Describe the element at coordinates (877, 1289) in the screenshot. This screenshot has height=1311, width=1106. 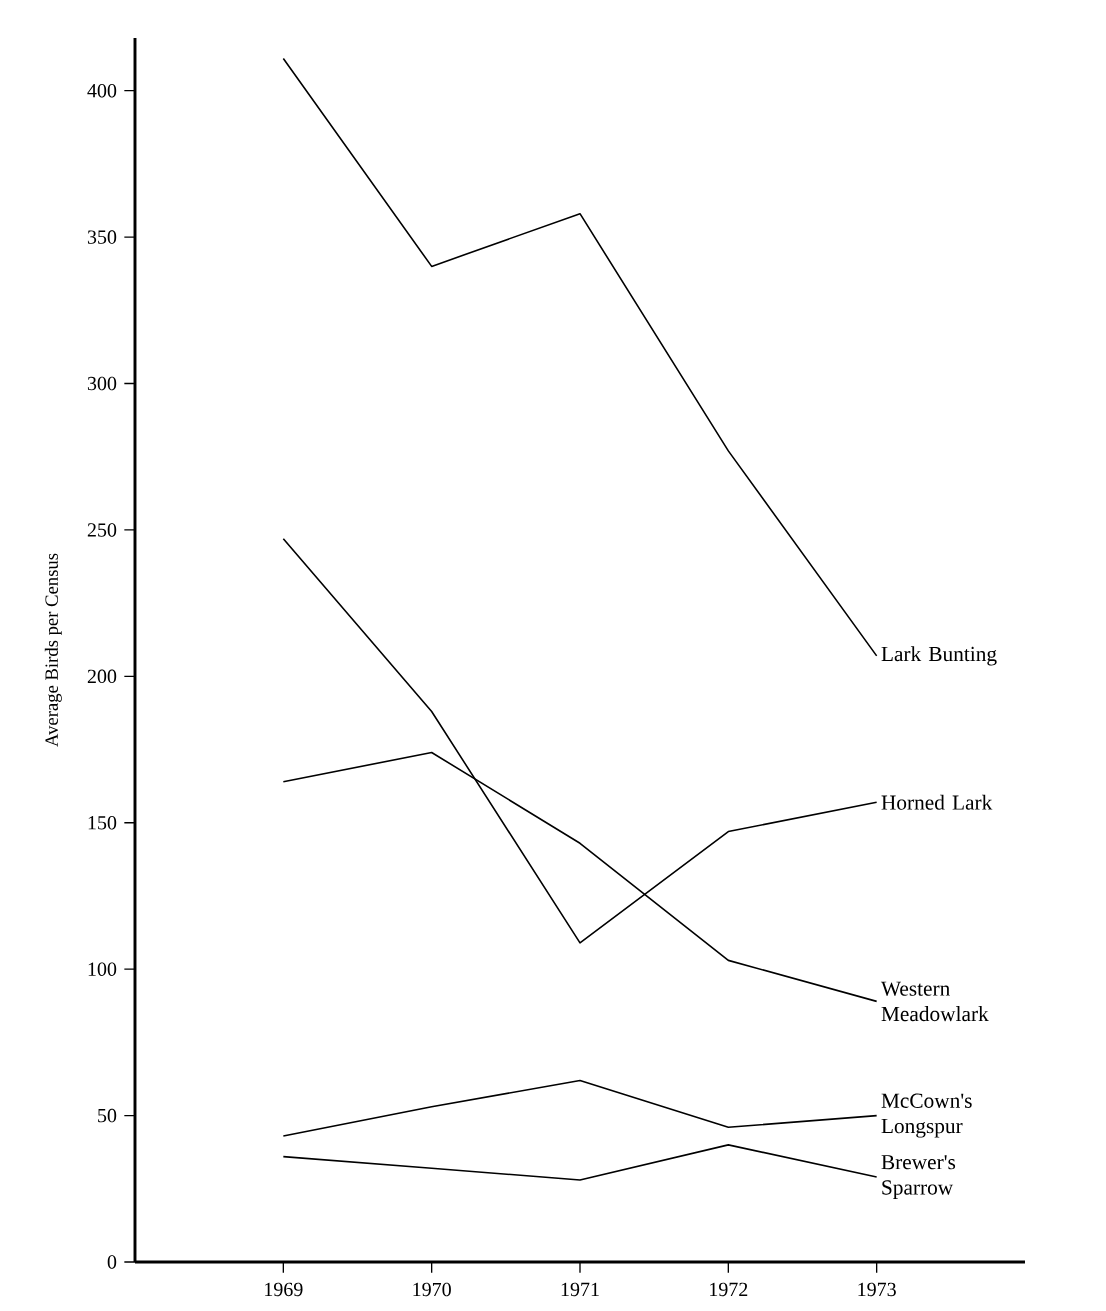
I see `x-tick-label: 1973` at that location.